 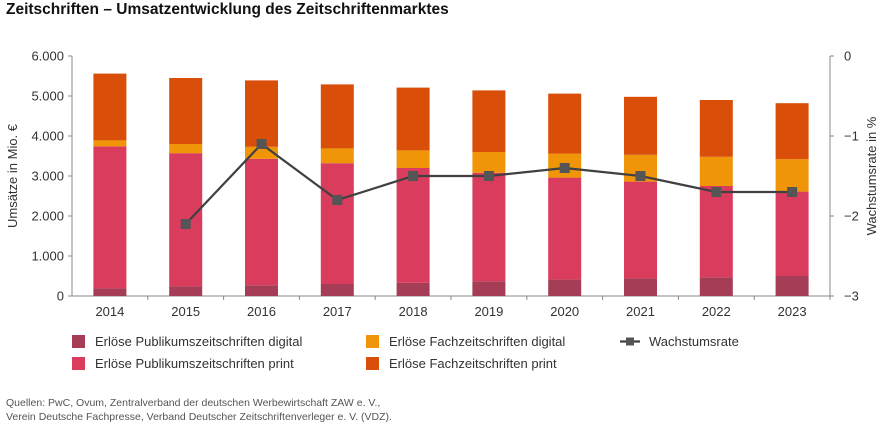 What do you see at coordinates (47, 256) in the screenshot?
I see `y-tick-label: 1.000` at bounding box center [47, 256].